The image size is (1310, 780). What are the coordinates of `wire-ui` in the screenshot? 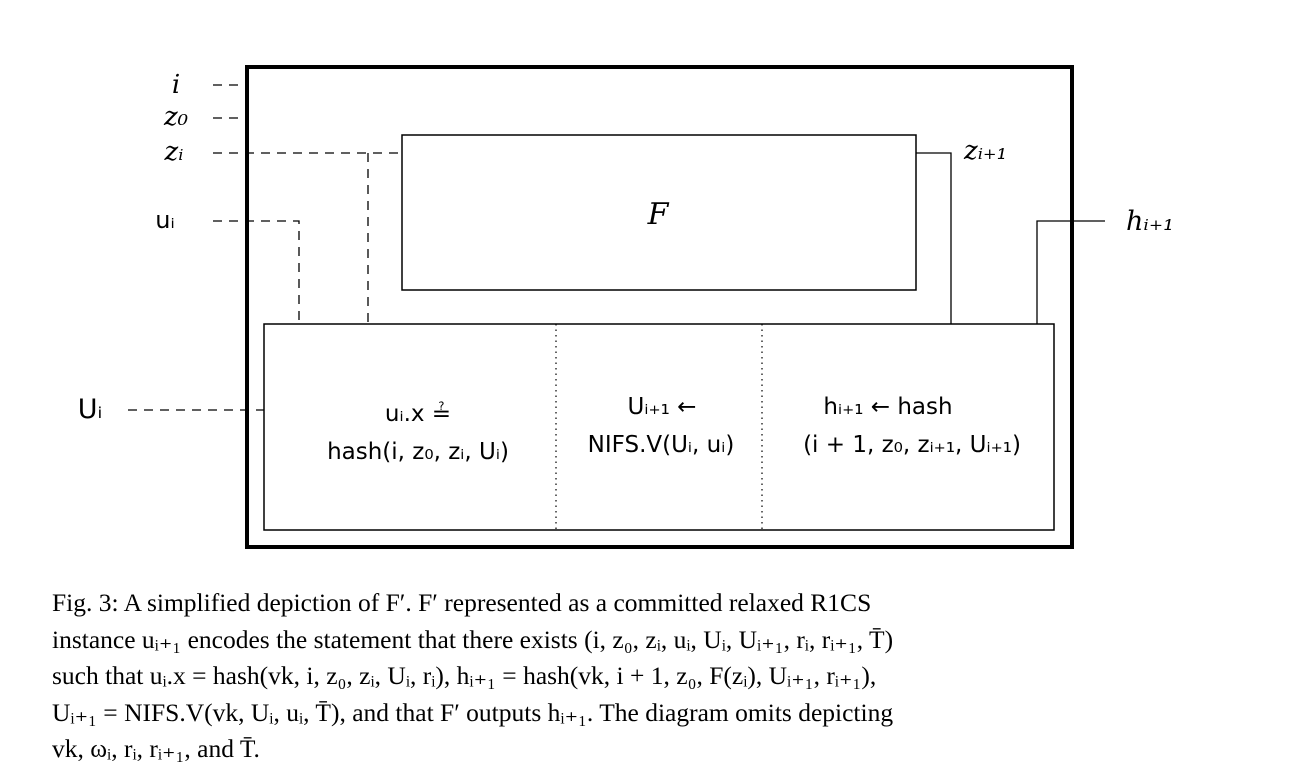 It's located at (256, 272).